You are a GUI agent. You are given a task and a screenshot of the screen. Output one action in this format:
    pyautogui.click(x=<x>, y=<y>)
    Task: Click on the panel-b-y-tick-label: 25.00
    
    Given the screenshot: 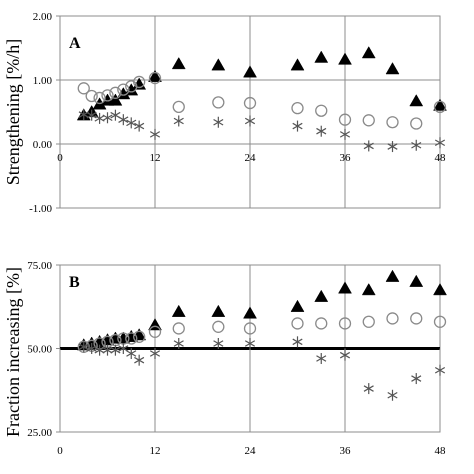 What is the action you would take?
    pyautogui.click(x=39, y=433)
    